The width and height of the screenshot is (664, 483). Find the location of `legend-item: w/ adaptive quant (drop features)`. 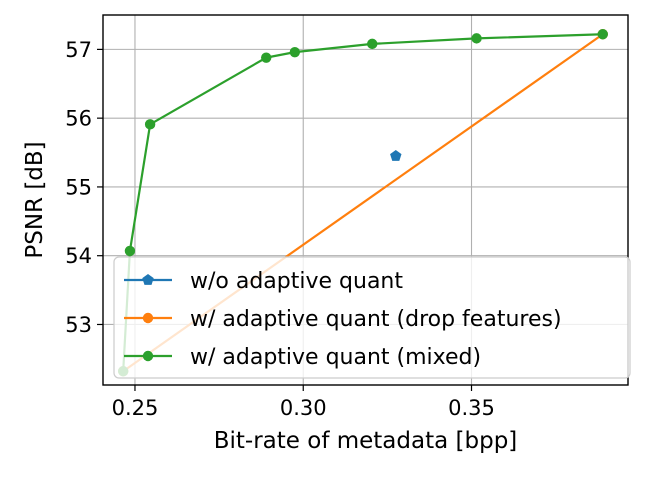

legend-item: w/ adaptive quant (drop features) is located at coordinates (343, 319).